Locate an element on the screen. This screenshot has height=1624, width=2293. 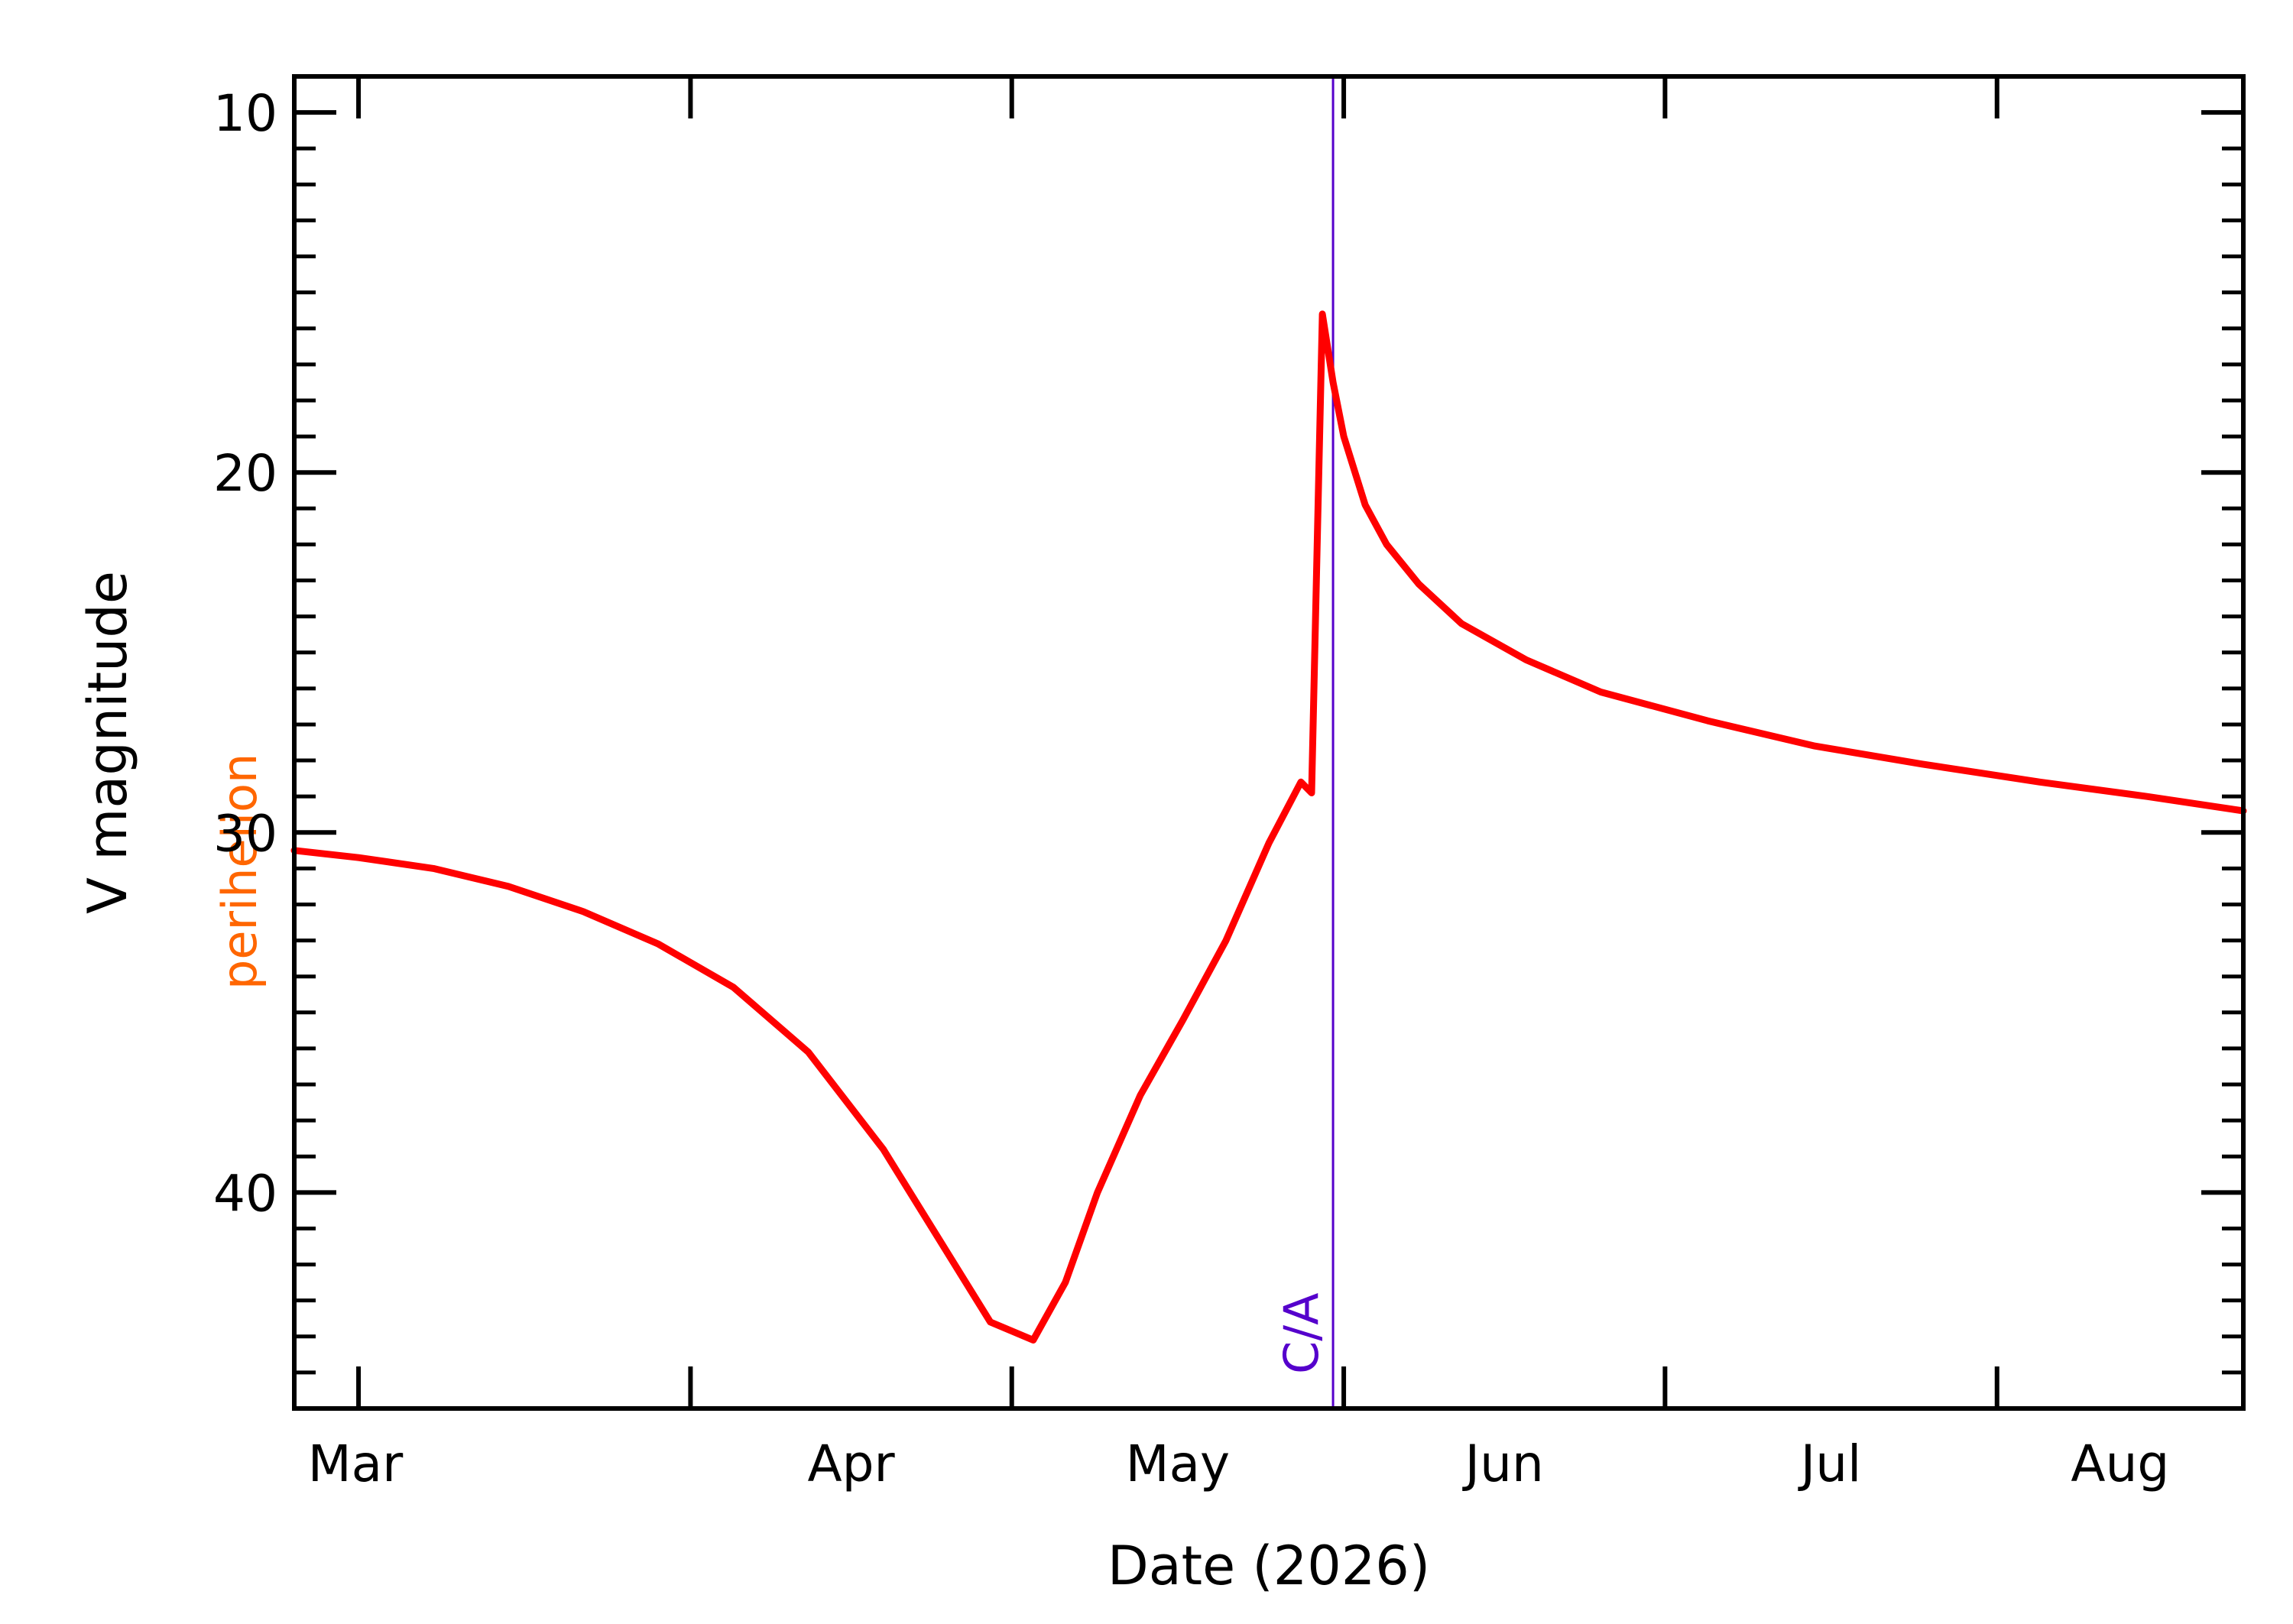
y-axis-title: V magnitude is located at coordinates (107, 742).